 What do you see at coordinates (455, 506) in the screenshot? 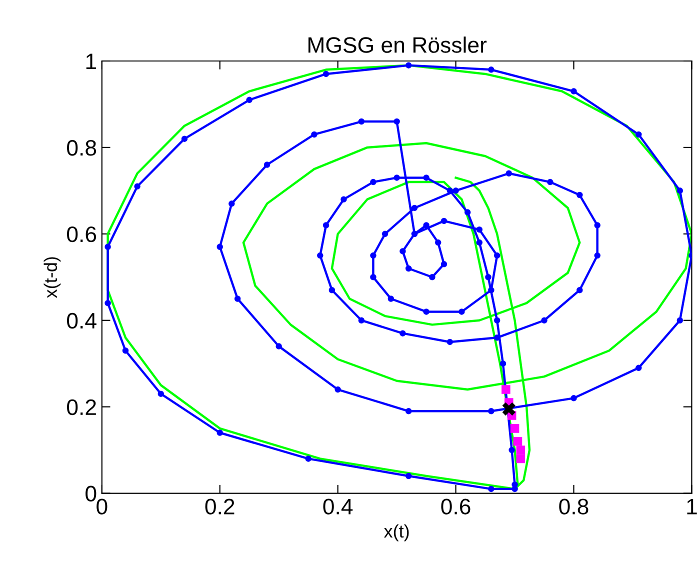
I see `x-tick-label: 0.6` at bounding box center [455, 506].